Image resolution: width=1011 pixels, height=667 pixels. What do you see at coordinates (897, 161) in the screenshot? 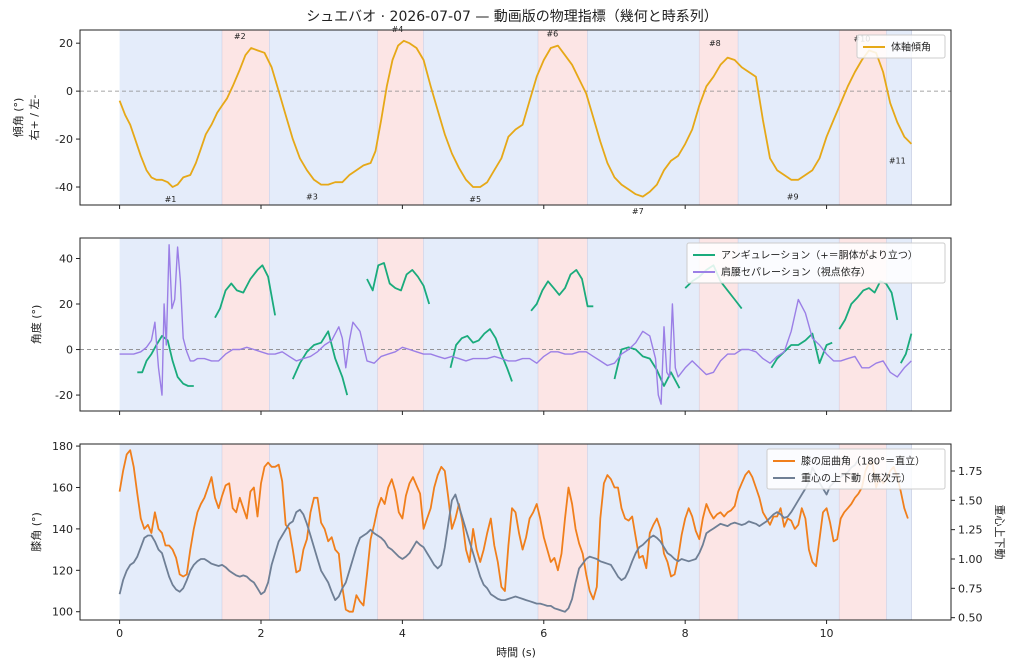
I see `swing-number-annotation: #11` at bounding box center [897, 161].